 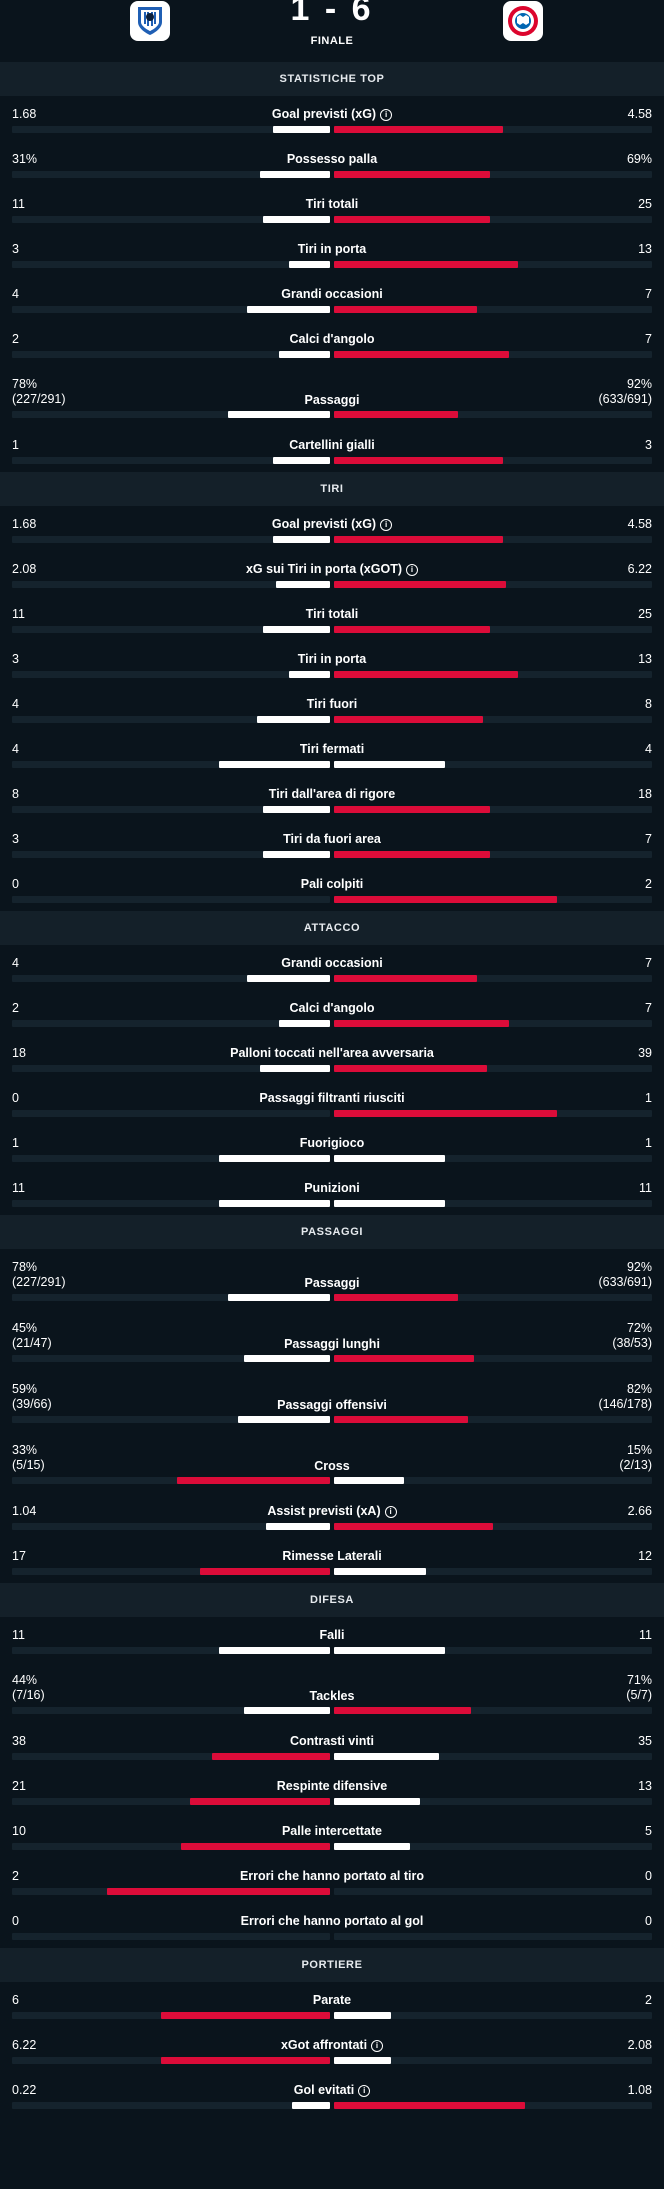 What do you see at coordinates (632, 1336) in the screenshot?
I see `away-value: 72% (38/53)` at bounding box center [632, 1336].